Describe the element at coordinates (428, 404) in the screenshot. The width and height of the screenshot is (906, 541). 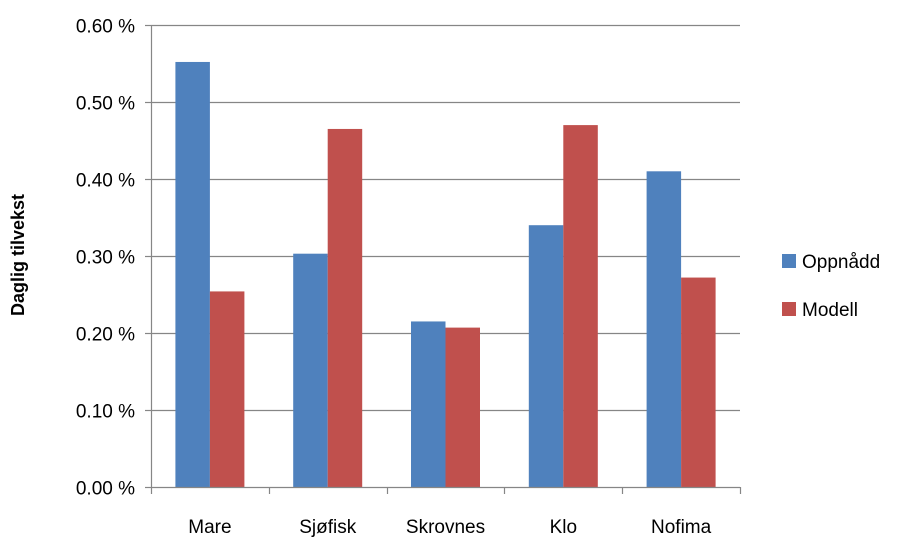
I see `bar-oppnådd-skrovnes` at that location.